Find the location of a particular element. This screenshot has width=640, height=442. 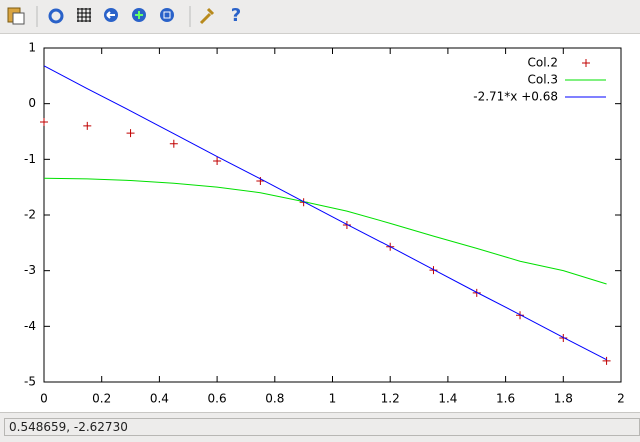

y-tick-label: -5 is located at coordinates (30, 382).